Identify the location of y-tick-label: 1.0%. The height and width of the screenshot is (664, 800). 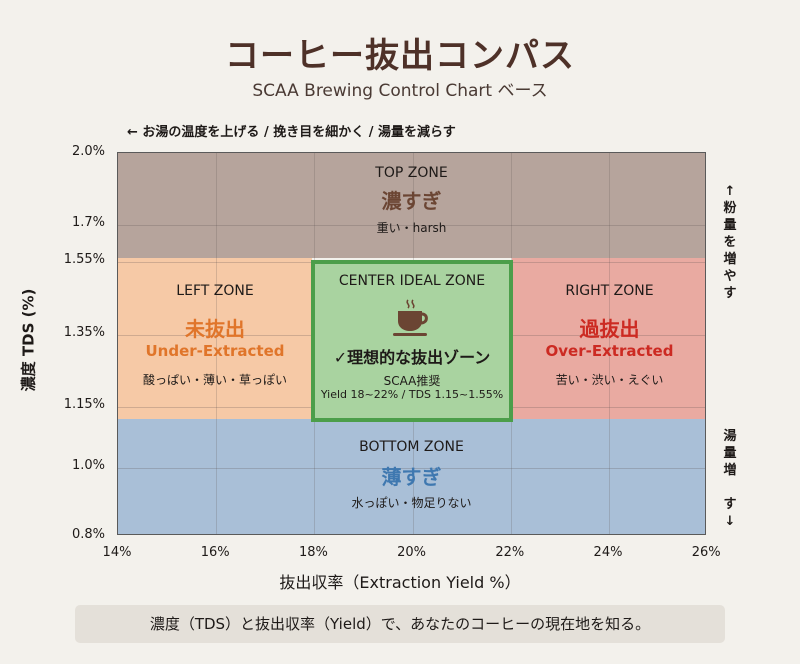
(88, 465).